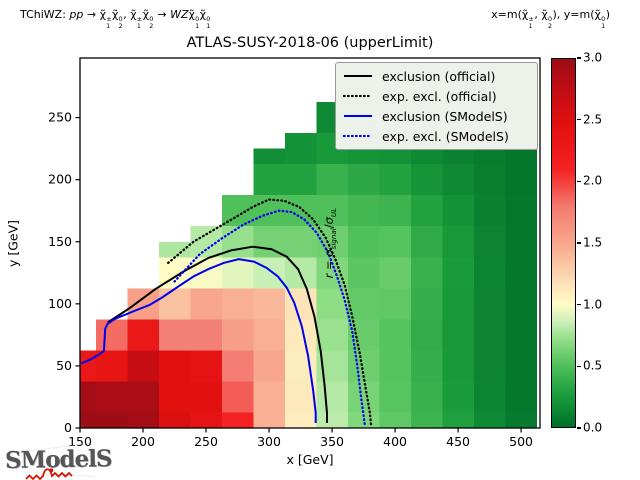  I want to click on colorbar-tick-label: 2.0, so click(593, 181).